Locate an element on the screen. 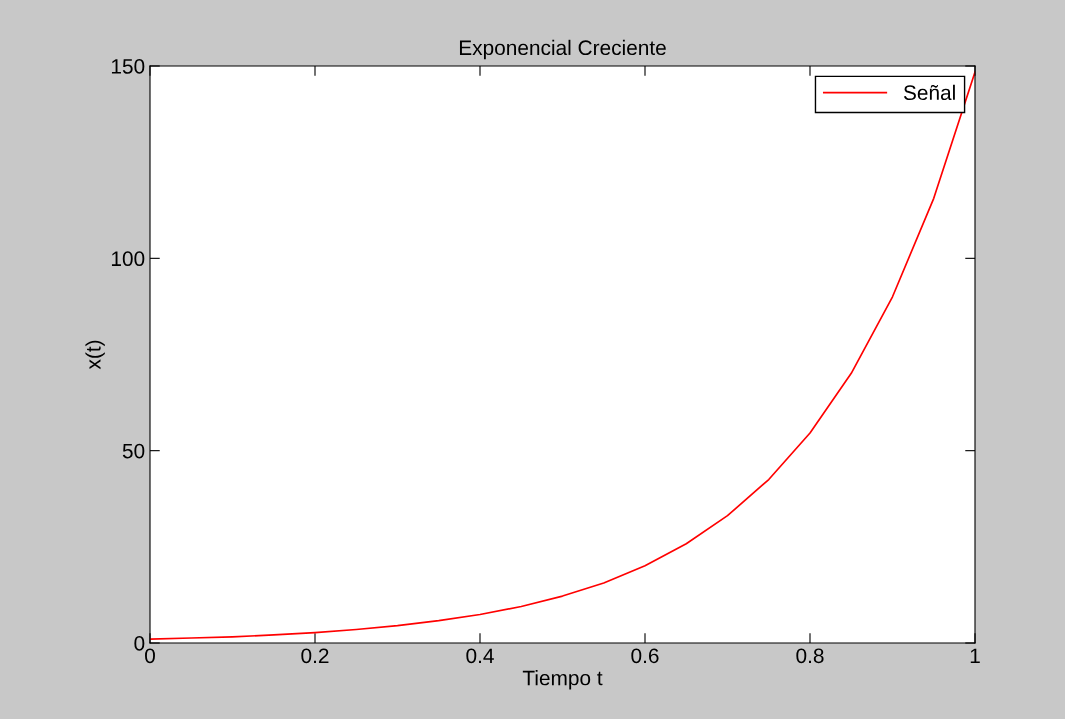 This screenshot has width=1065, height=719. legend-label: Señal is located at coordinates (929, 92).